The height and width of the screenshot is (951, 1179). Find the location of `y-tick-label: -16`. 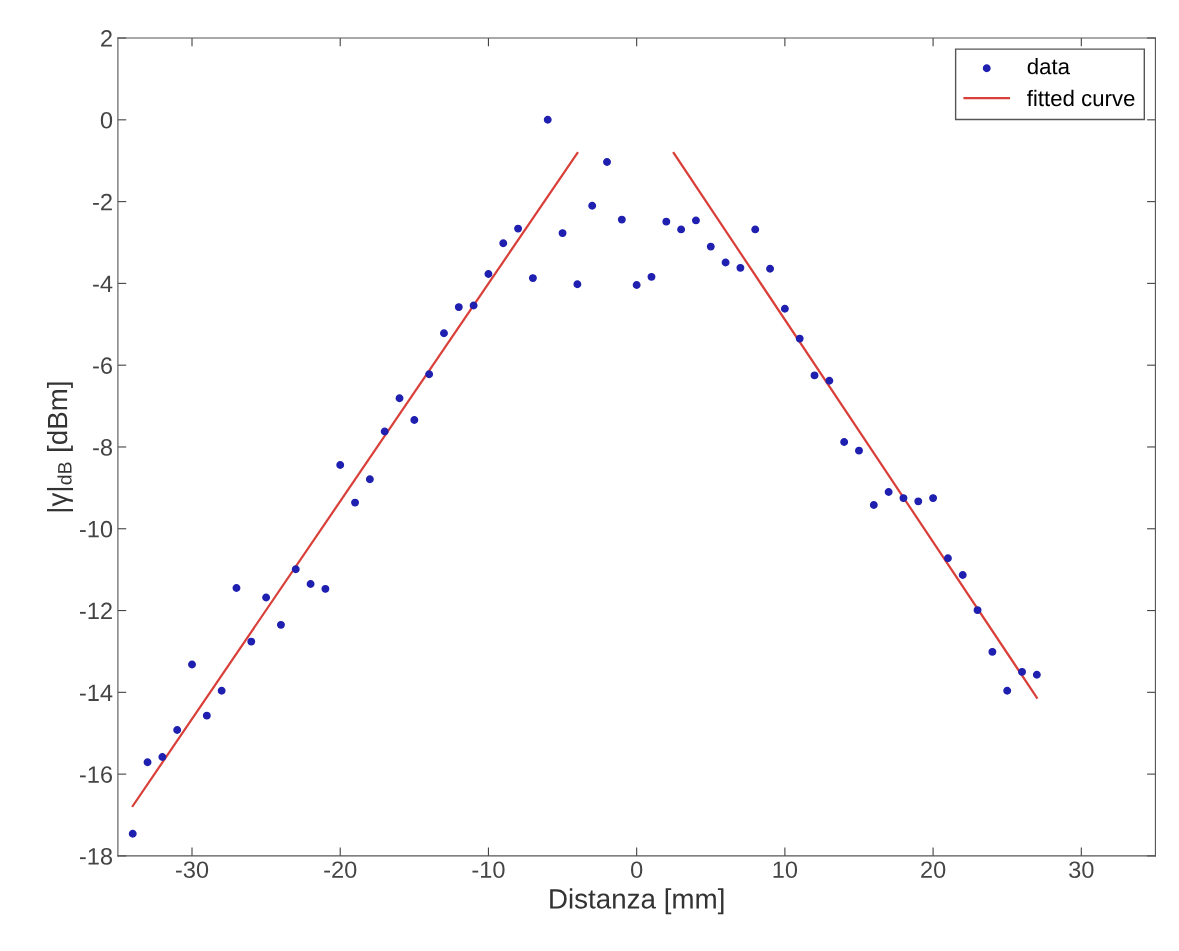

y-tick-label: -16 is located at coordinates (95, 774).